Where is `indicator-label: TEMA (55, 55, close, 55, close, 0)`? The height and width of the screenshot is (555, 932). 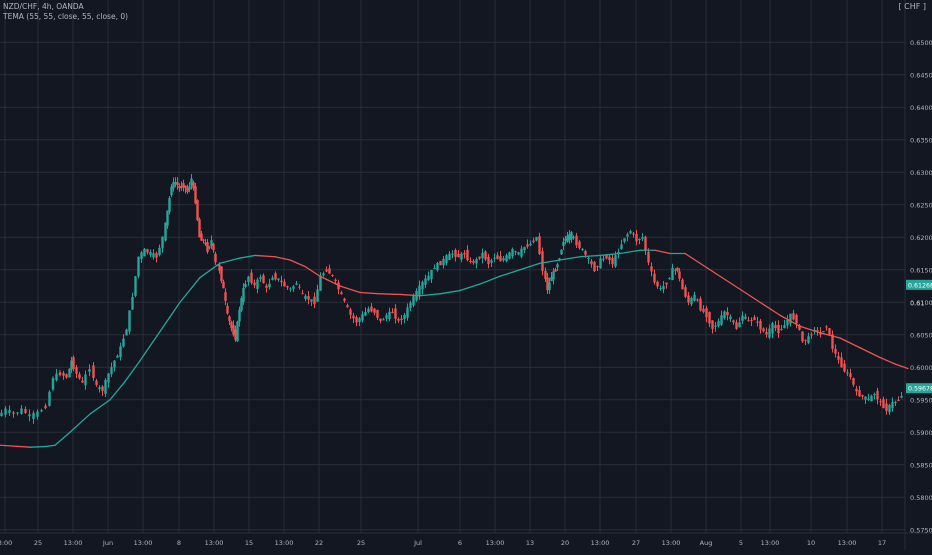 indicator-label: TEMA (55, 55, close, 55, close, 0) is located at coordinates (66, 16).